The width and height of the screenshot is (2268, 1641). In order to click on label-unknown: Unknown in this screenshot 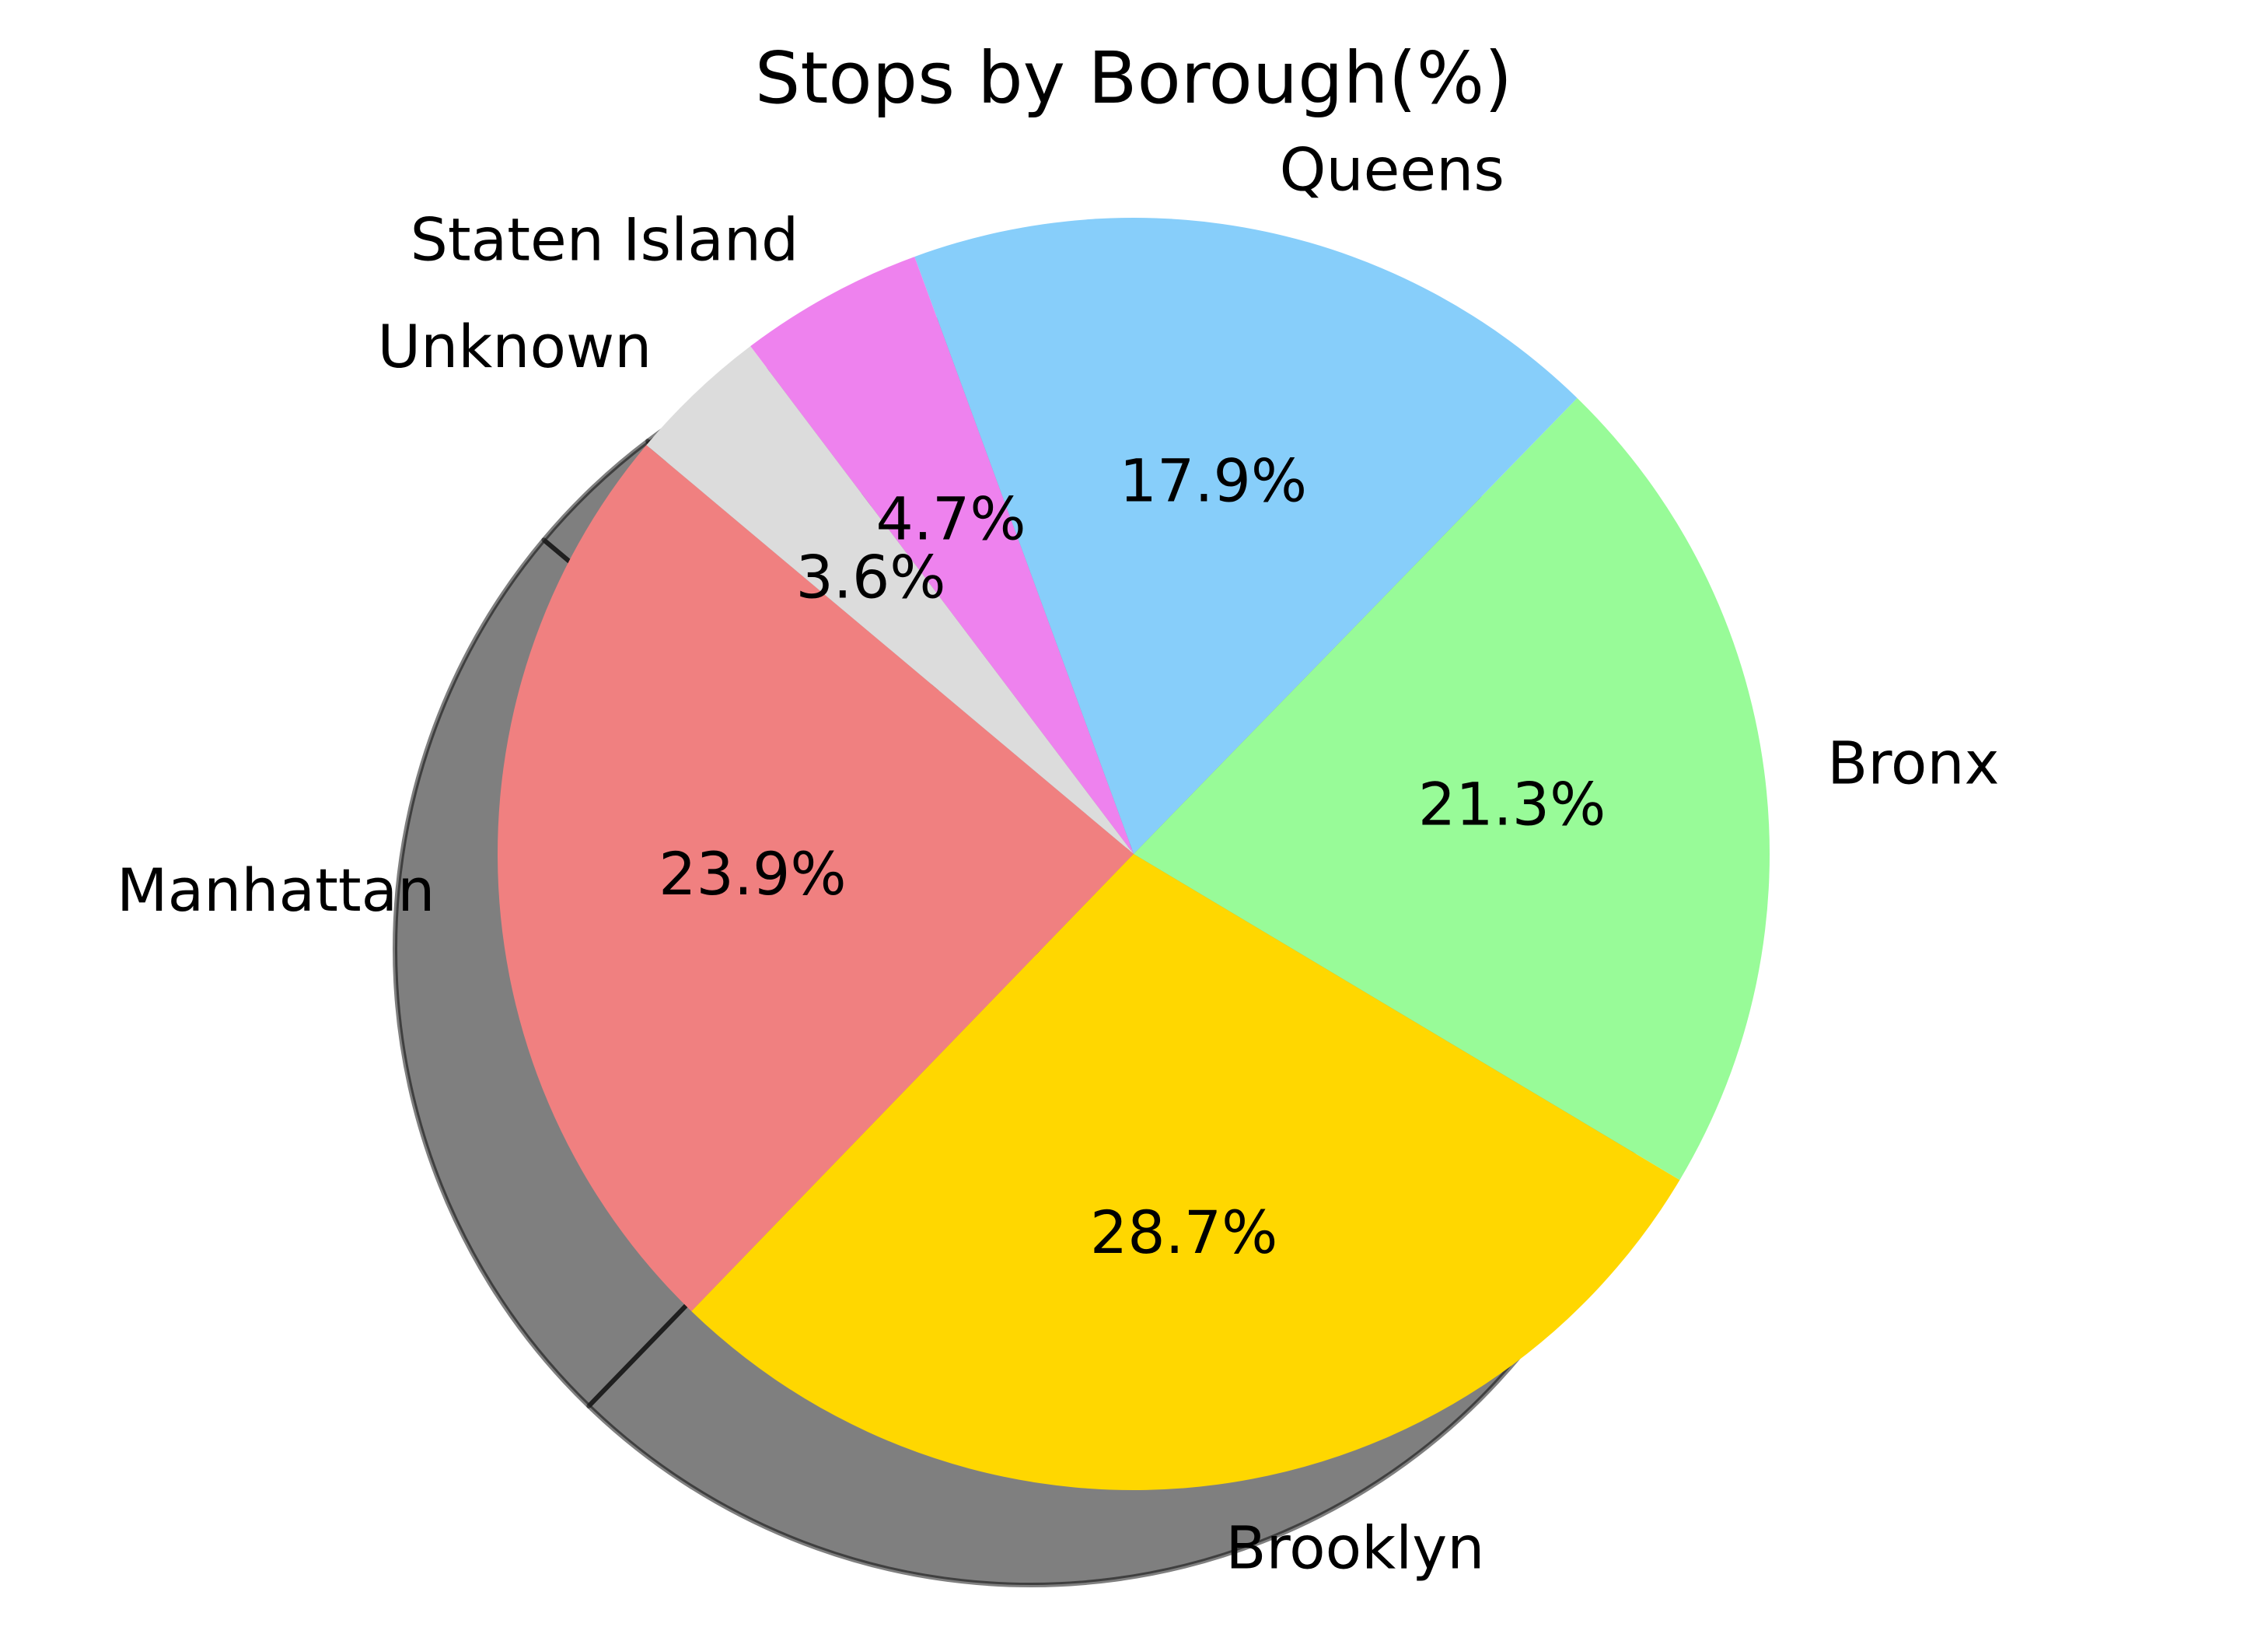, I will do `click(515, 346)`.